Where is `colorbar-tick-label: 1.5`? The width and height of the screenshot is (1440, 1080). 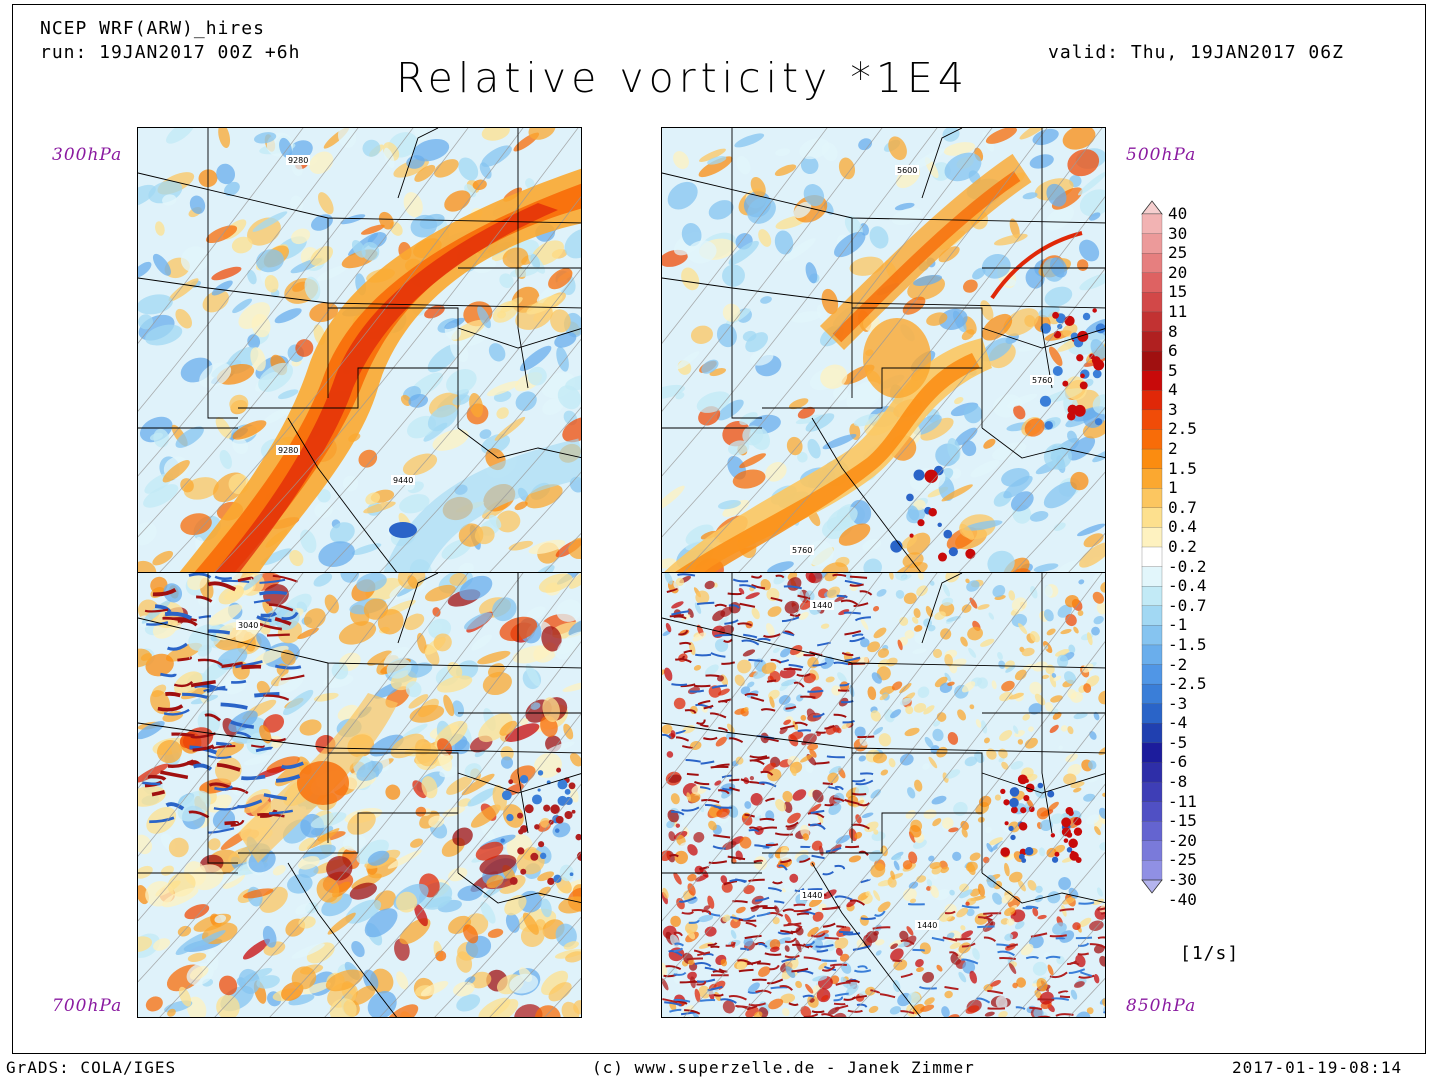 colorbar-tick-label: 1.5 is located at coordinates (1182, 468).